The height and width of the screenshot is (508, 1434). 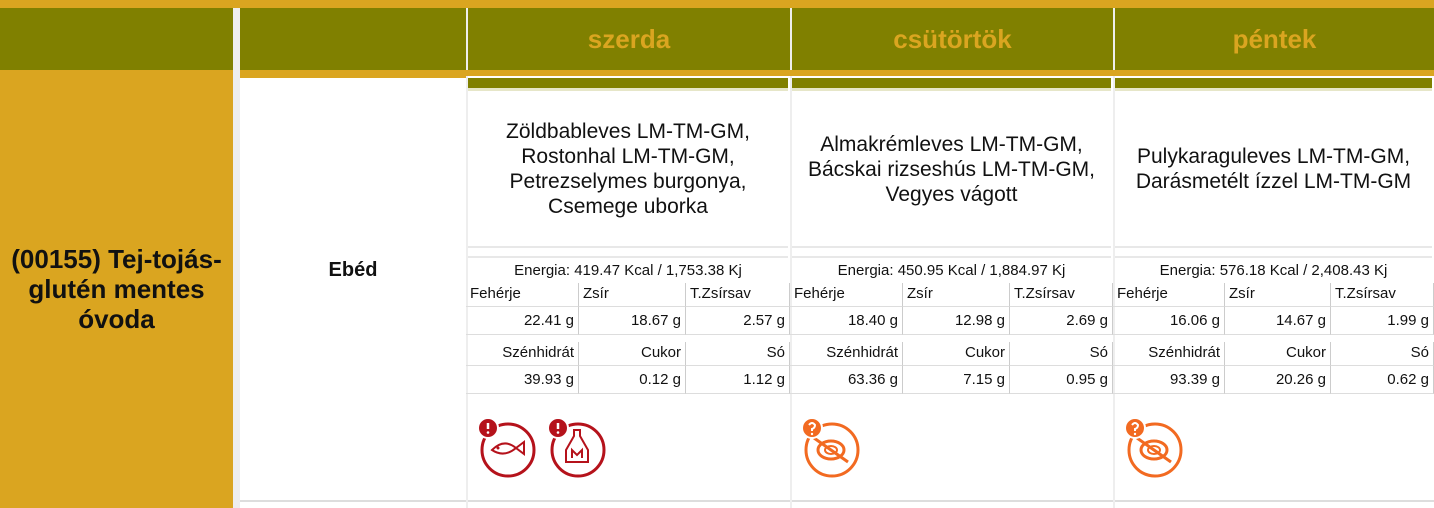 What do you see at coordinates (522, 380) in the screenshot?
I see `nutrient-value: 39.93 g` at bounding box center [522, 380].